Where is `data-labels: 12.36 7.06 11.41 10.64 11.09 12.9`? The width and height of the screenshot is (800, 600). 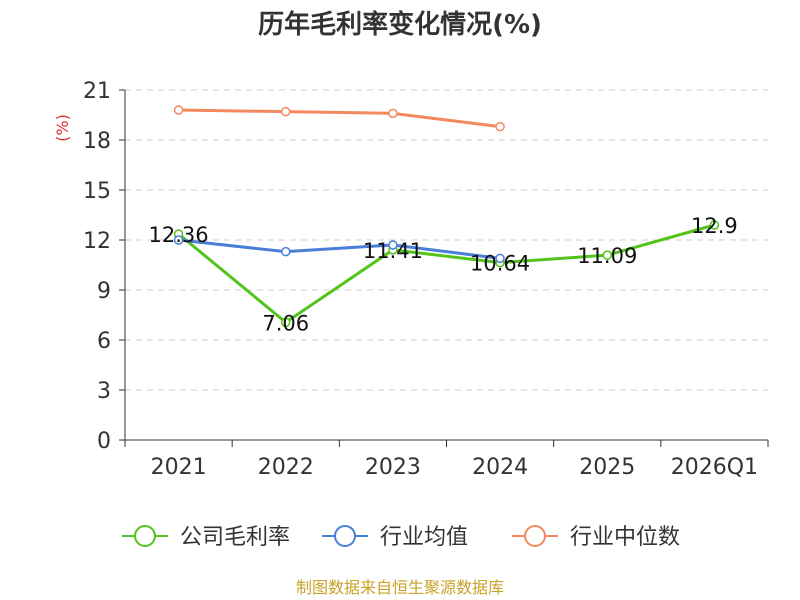
data-labels: 12.36 7.06 11.41 10.64 11.09 12.9 is located at coordinates (443, 274).